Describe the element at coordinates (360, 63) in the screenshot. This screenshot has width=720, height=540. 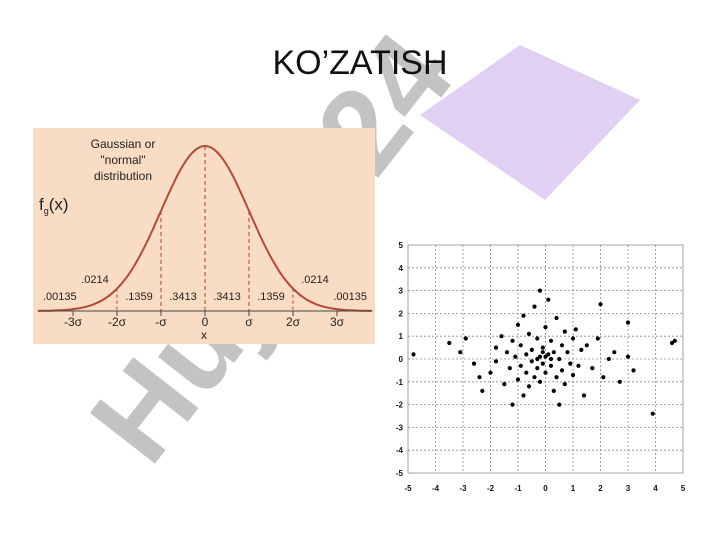
I see `slide-title: KO’ZATISH` at that location.